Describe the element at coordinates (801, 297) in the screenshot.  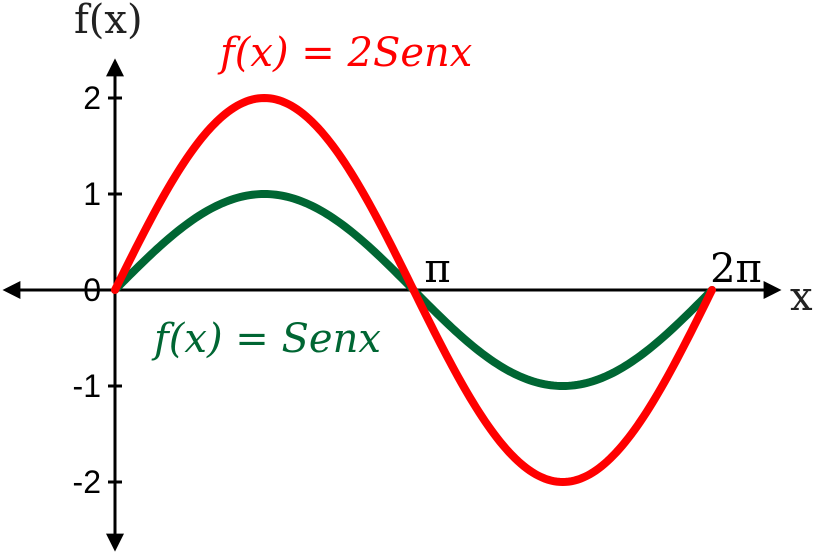
I see `x-axis-title: x` at that location.